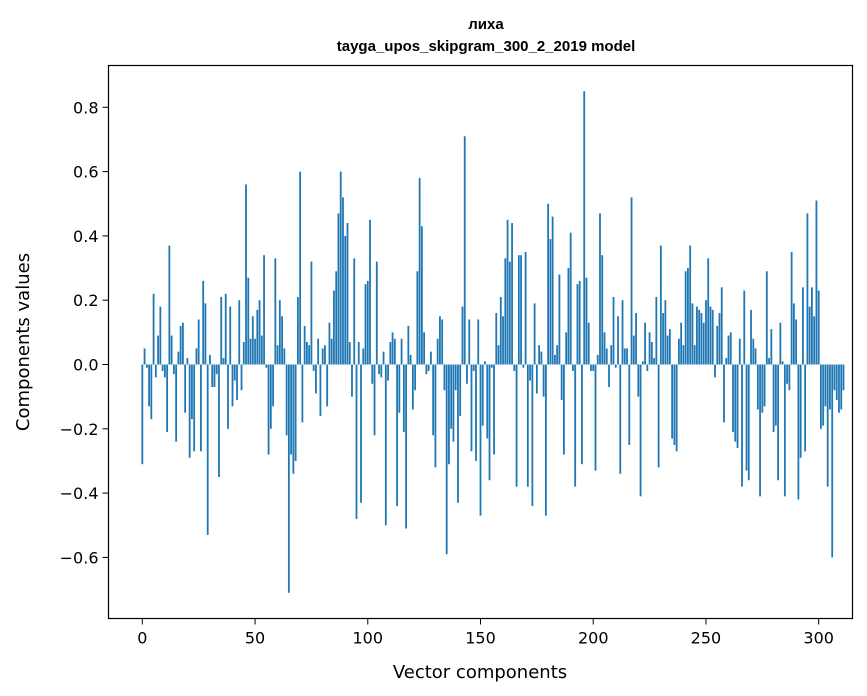 Image resolution: width=867 pixels, height=696 pixels. I want to click on x-tick-label: 300, so click(818, 638).